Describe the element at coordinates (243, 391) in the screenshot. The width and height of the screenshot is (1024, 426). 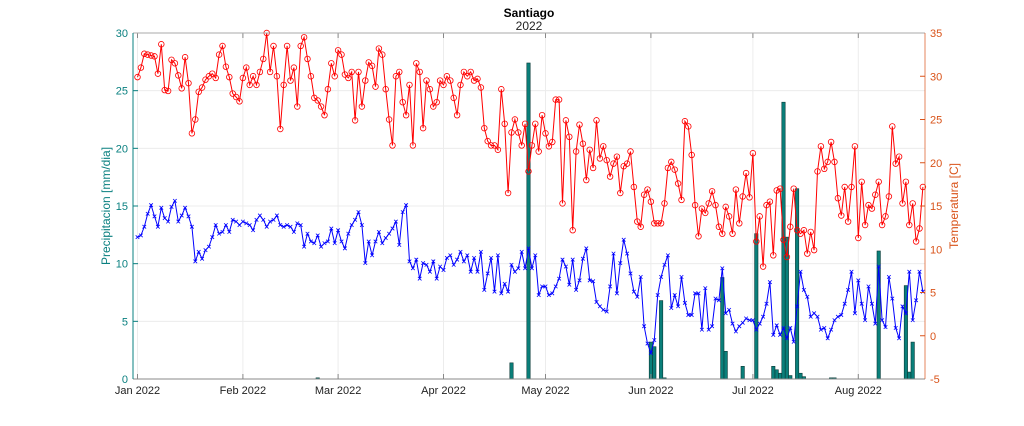
I see `x-tick-label: Feb 2022` at that location.